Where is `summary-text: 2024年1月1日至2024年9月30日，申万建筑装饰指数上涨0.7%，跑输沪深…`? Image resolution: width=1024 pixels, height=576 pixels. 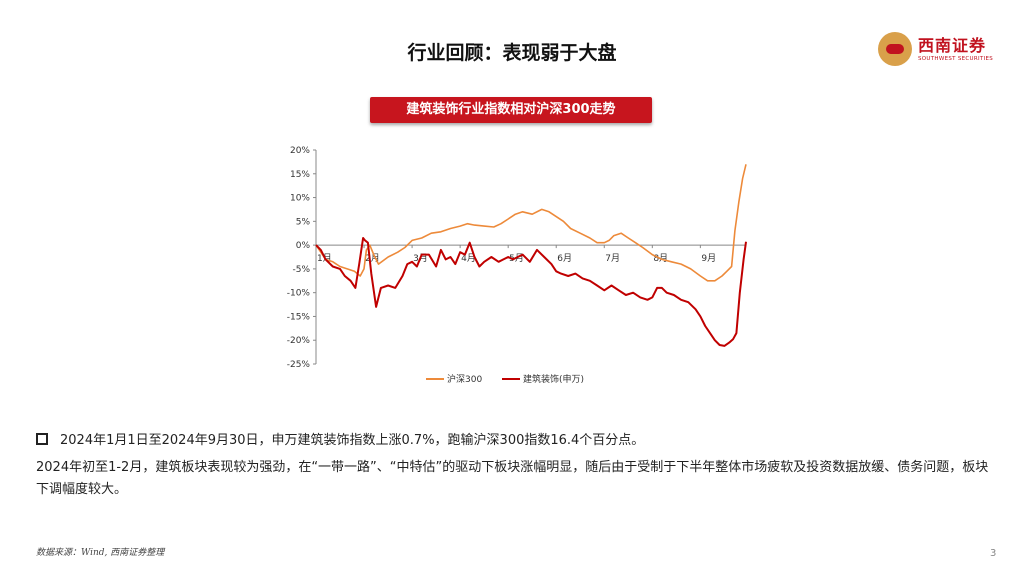
summary-text: 2024年1月1日至2024年9月30日，申万建筑装饰指数上涨0.7%，跑输沪深… is located at coordinates (352, 440).